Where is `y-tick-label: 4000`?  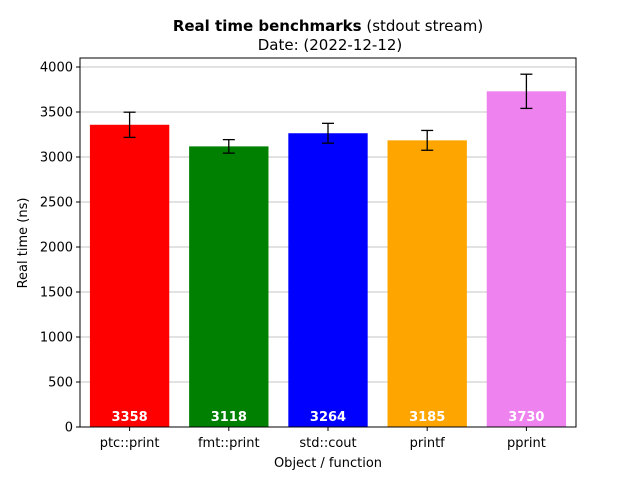 y-tick-label: 4000 is located at coordinates (56, 68).